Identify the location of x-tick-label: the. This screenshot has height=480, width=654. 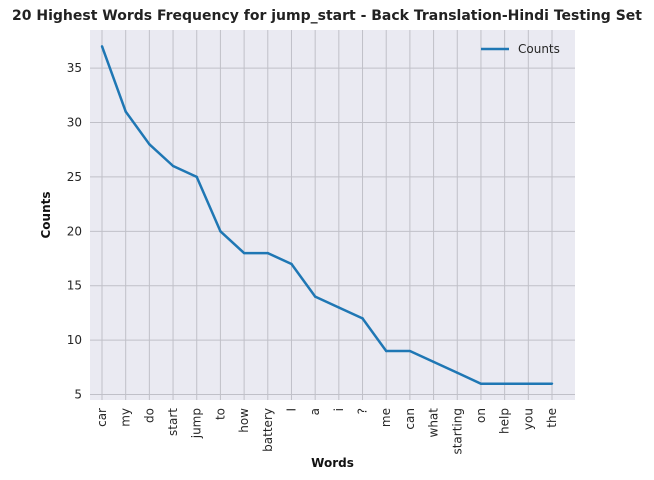
(552, 418).